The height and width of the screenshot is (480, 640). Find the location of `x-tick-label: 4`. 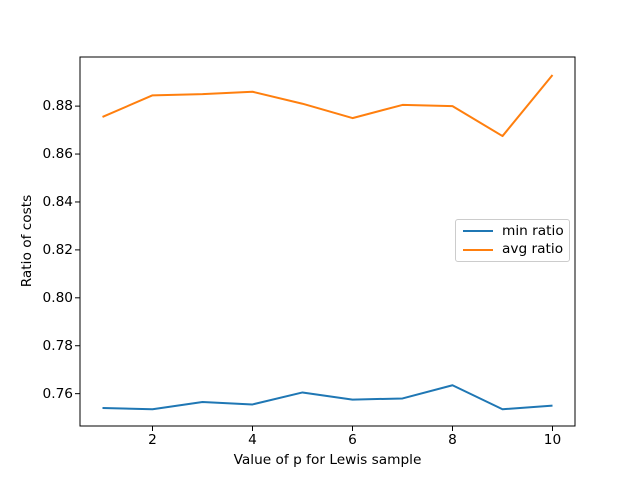

x-tick-label: 4 is located at coordinates (252, 440).